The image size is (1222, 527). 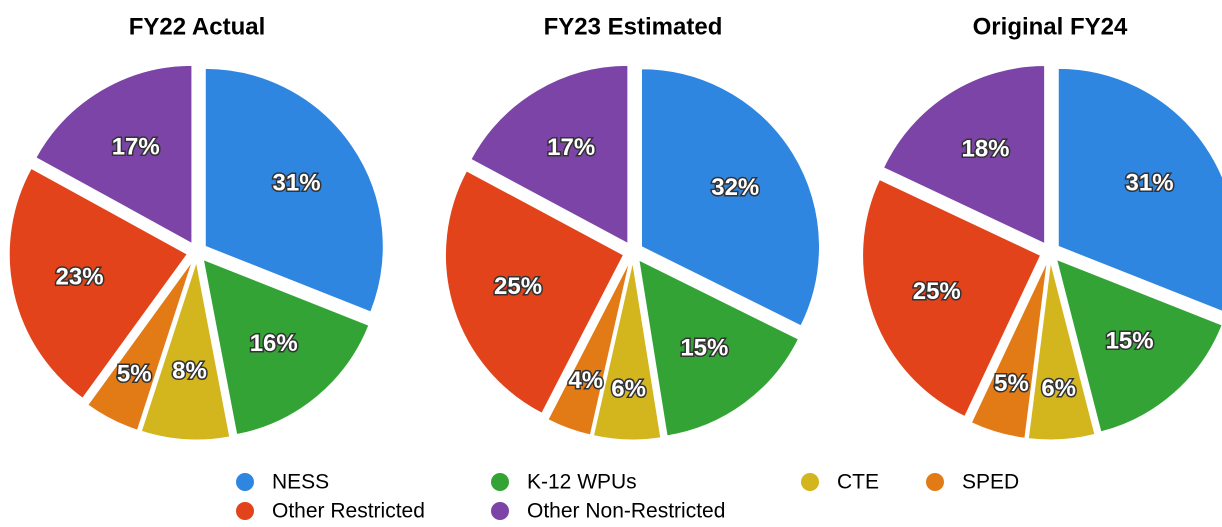 What do you see at coordinates (197, 26) in the screenshot?
I see `chart-title: FY22 Actual` at bounding box center [197, 26].